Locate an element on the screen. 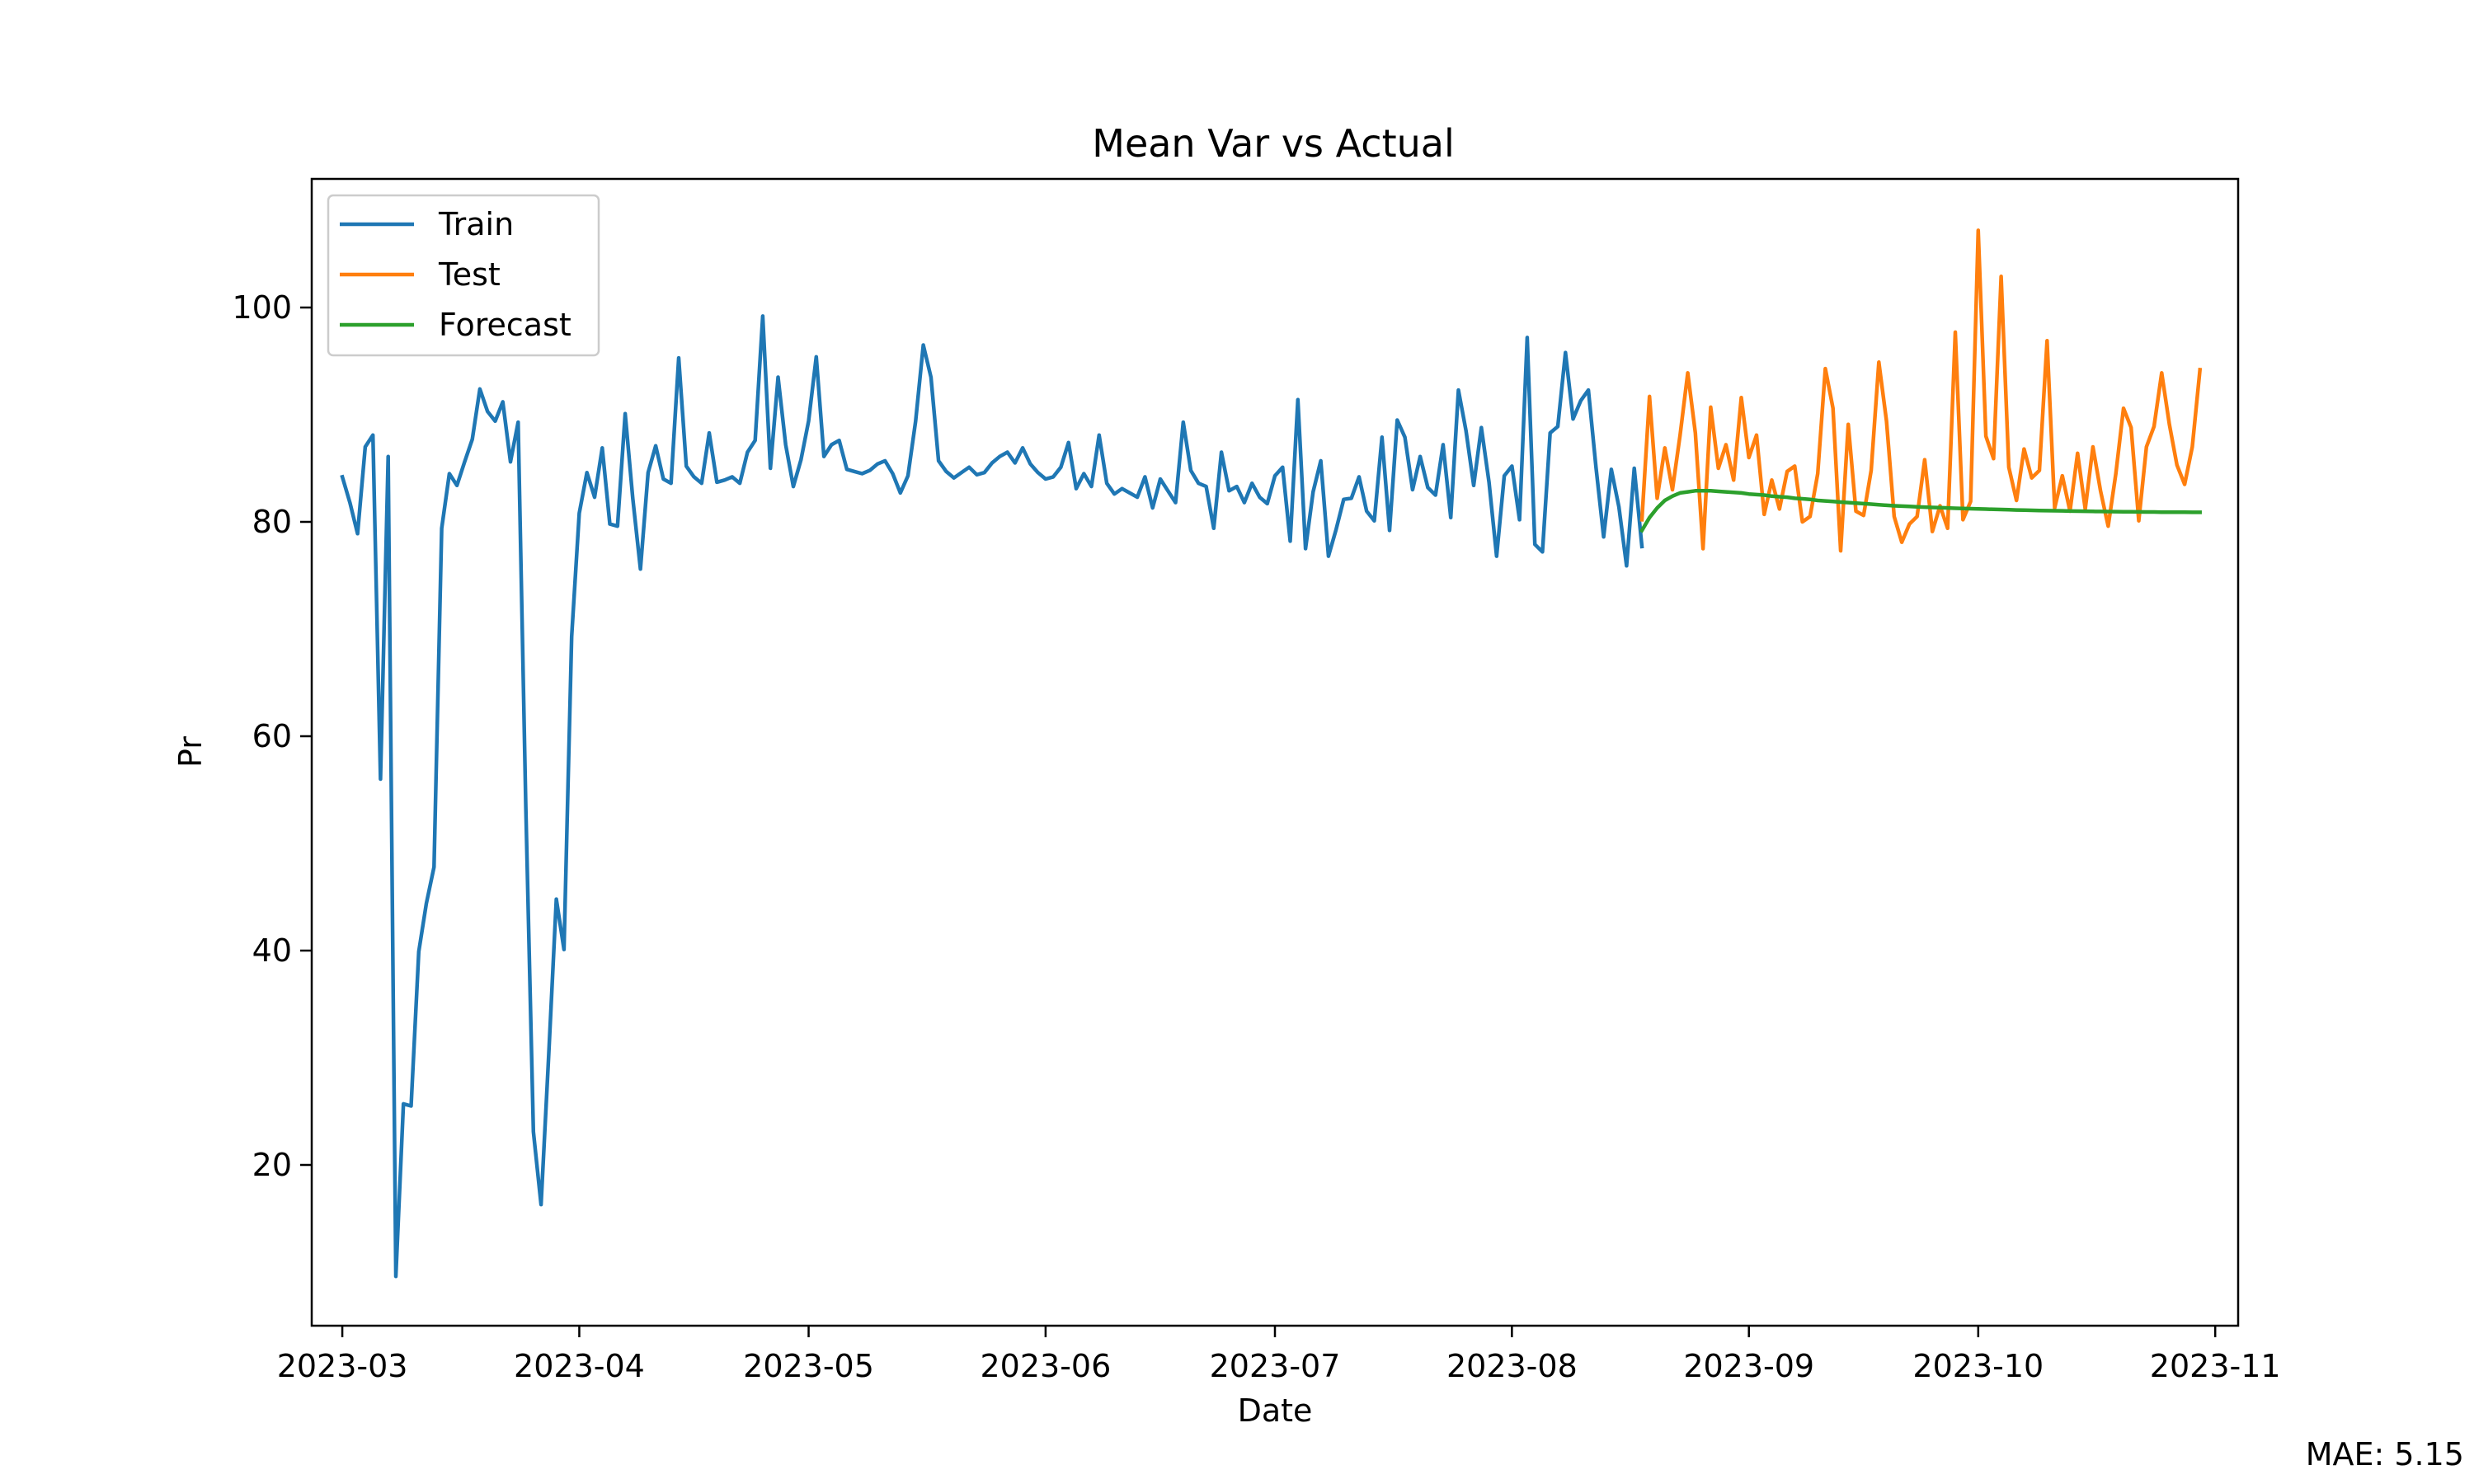 This screenshot has width=2474, height=1484. x-tick-label: 2023-07 is located at coordinates (1275, 1366).